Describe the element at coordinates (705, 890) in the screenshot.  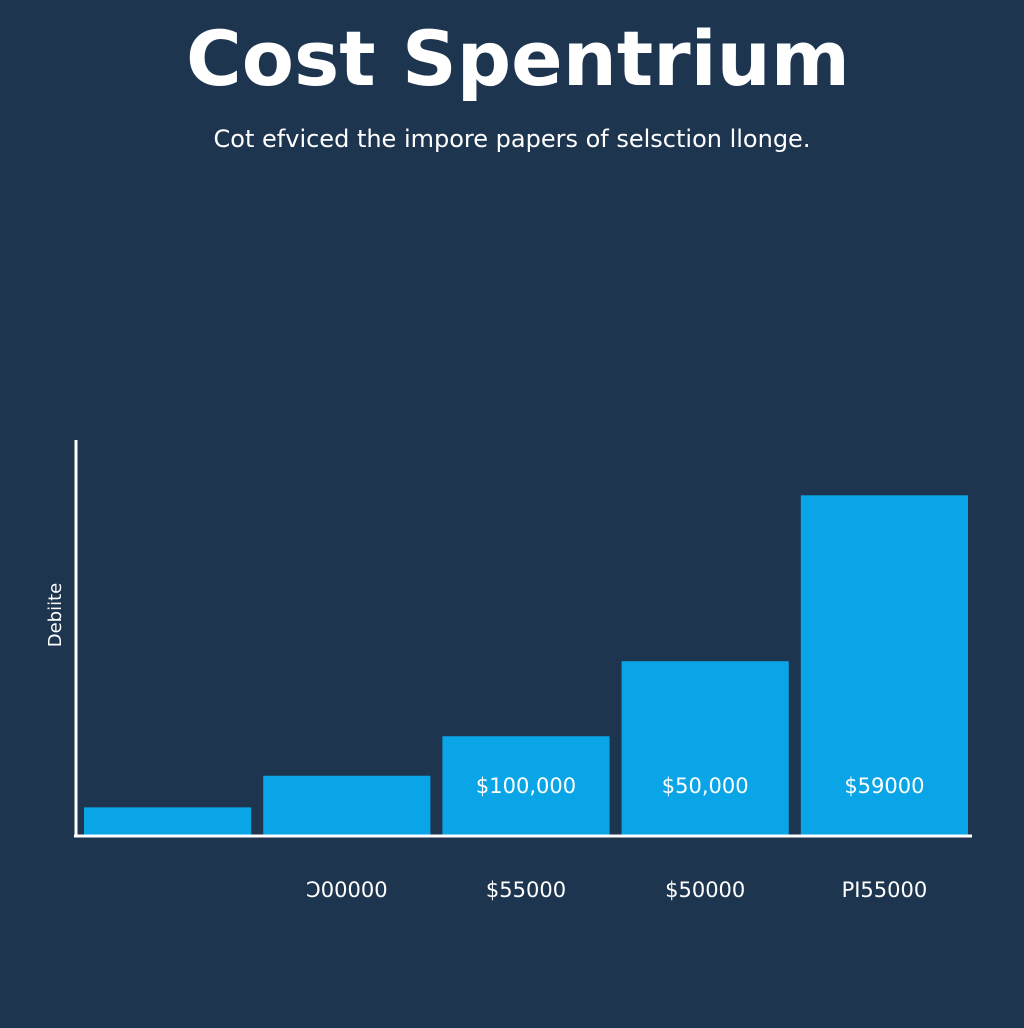
I see `x-tick-label: $50000` at that location.